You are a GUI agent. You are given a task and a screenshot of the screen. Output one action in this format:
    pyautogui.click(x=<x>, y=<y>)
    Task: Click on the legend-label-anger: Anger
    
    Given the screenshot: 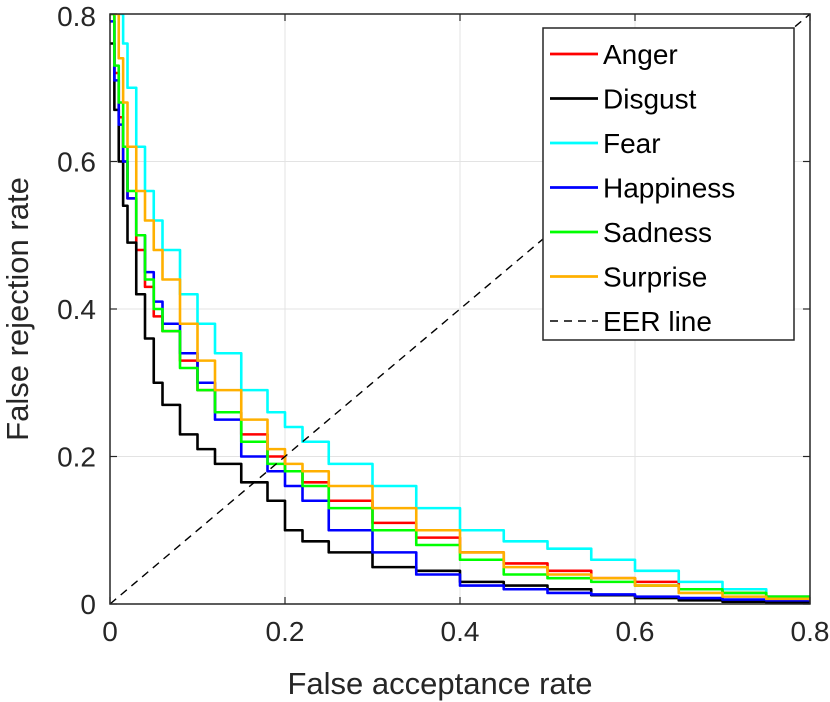 What is the action you would take?
    pyautogui.click(x=640, y=54)
    